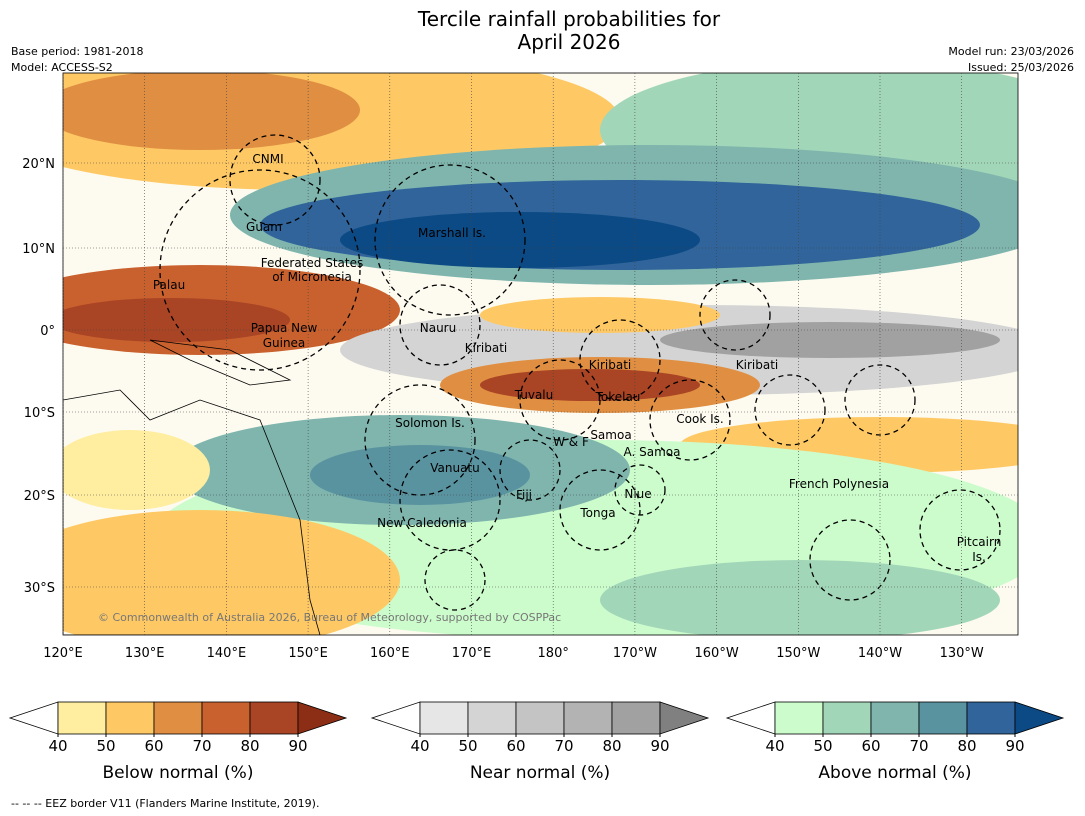  Describe the element at coordinates (798, 653) in the screenshot. I see `lon-label: 150°W` at that location.